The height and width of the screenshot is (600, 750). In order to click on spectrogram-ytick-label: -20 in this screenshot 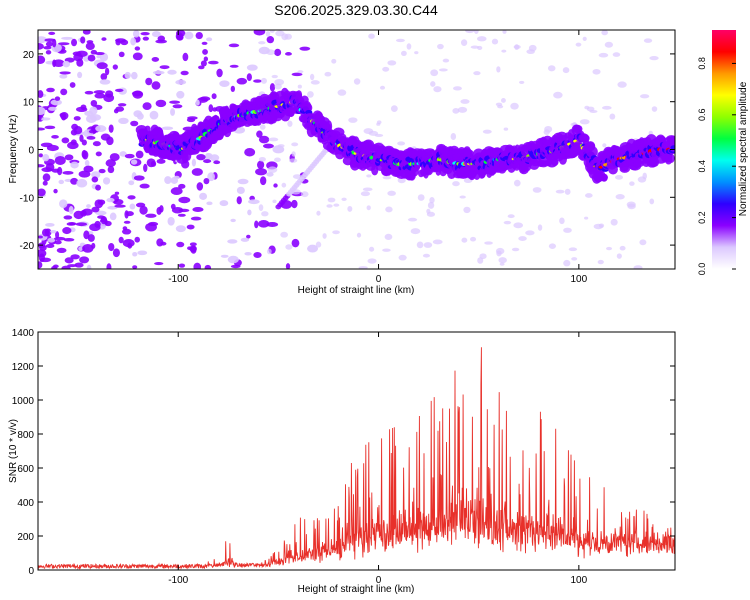, I will do `click(27, 246)`.